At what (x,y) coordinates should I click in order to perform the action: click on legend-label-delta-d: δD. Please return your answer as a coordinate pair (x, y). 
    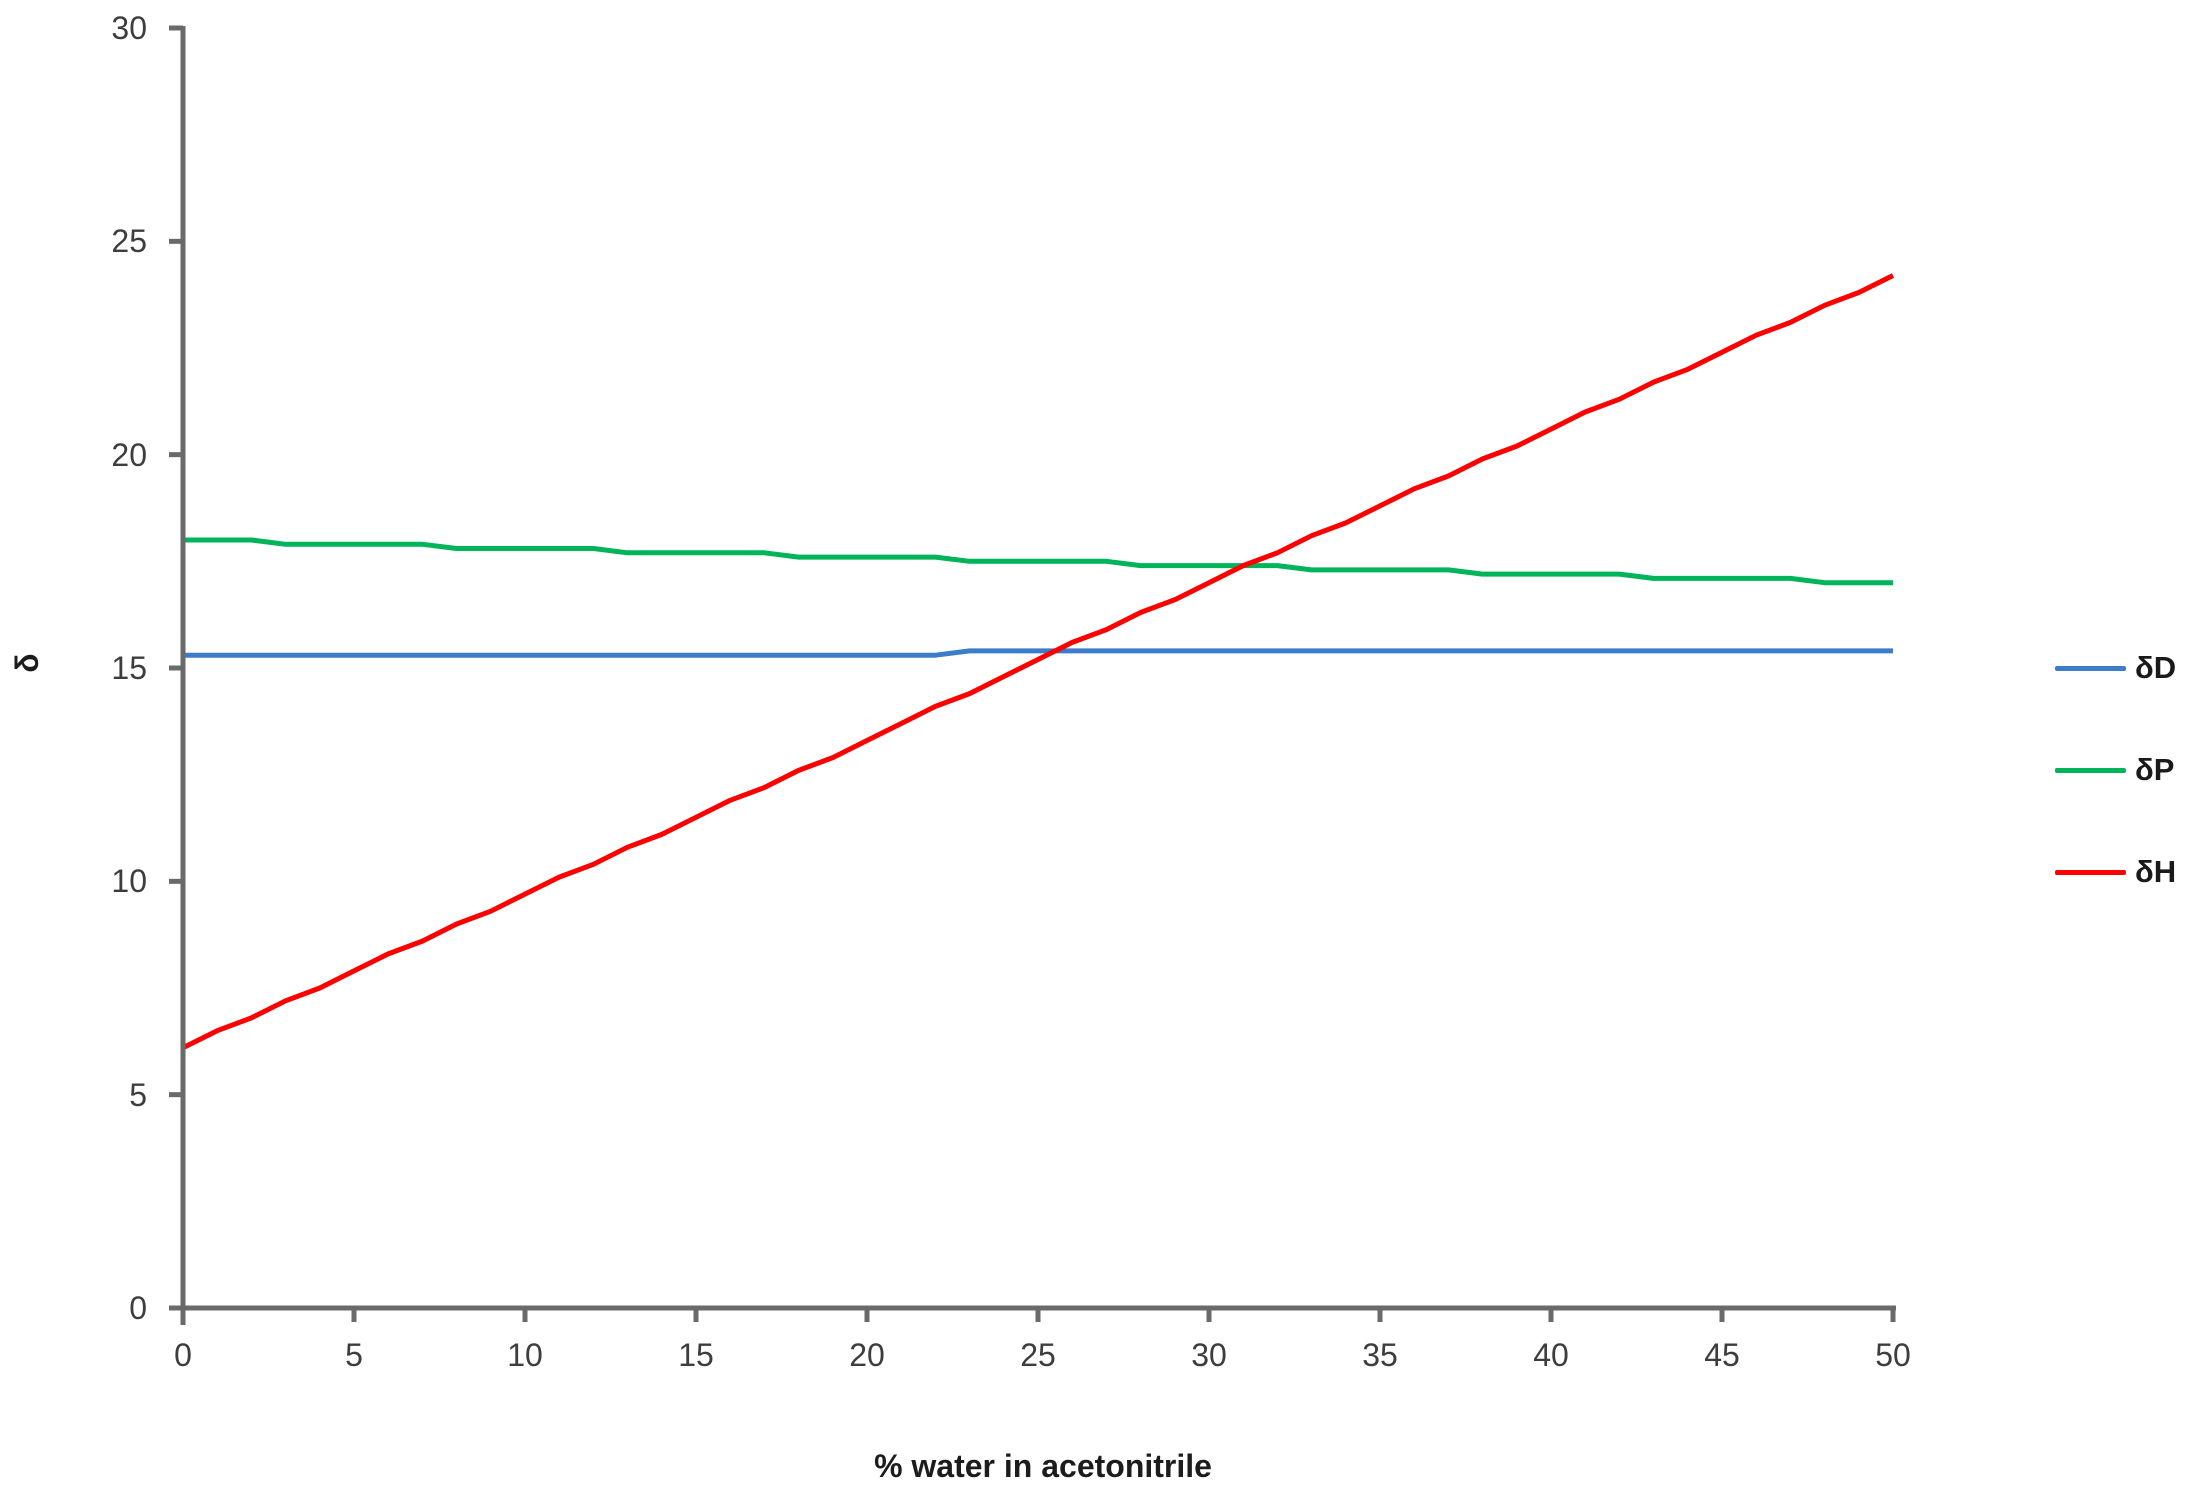
    Looking at the image, I should click on (2156, 667).